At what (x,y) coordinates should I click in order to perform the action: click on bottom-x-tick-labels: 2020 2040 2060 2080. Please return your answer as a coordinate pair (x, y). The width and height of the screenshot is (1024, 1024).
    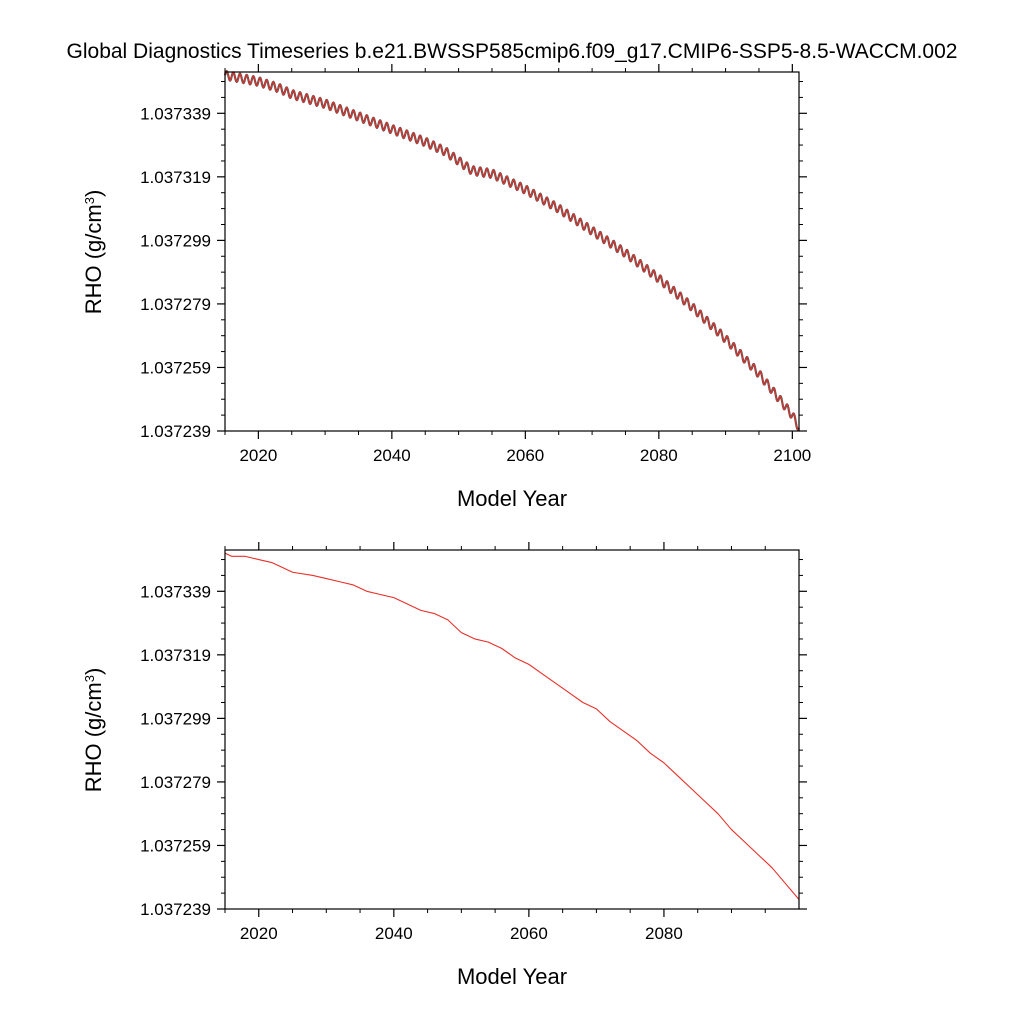
    Looking at the image, I should click on (461, 933).